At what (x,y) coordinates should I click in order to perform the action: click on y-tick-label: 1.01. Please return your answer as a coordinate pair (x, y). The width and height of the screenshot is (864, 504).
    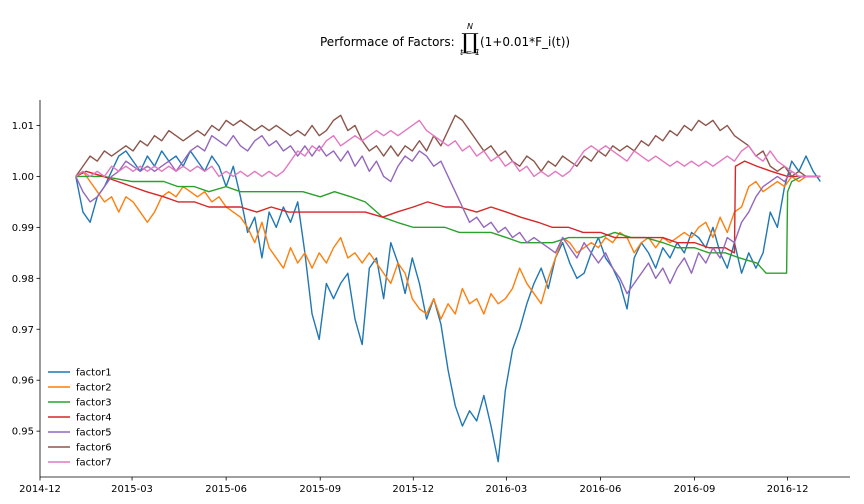
    Looking at the image, I should click on (23, 126).